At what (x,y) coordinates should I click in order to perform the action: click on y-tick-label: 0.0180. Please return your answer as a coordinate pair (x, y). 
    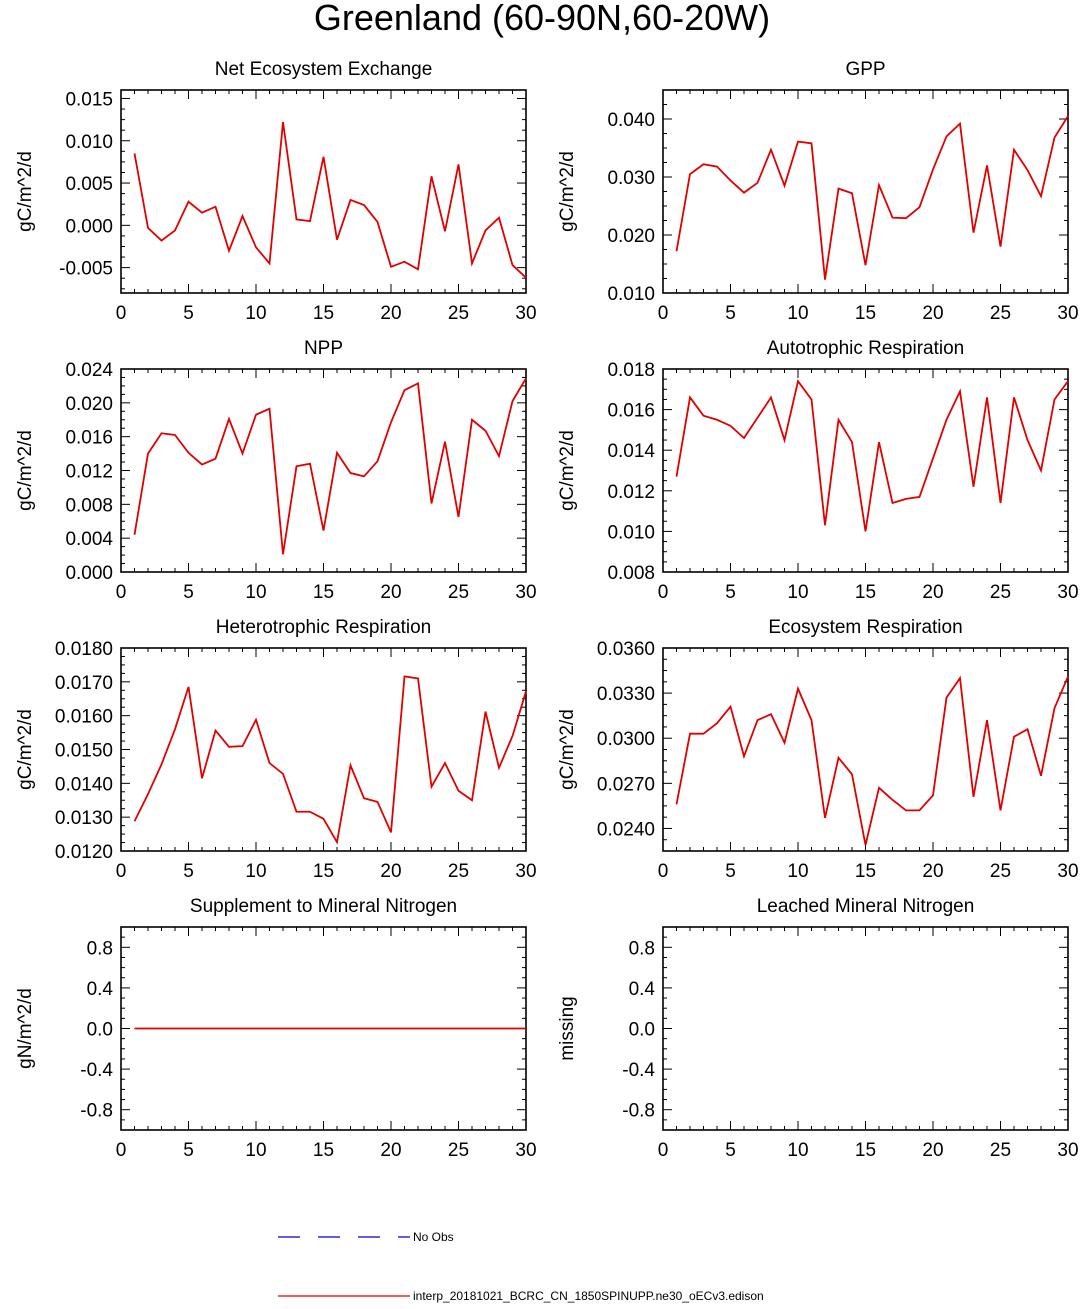
    Looking at the image, I should click on (84, 649).